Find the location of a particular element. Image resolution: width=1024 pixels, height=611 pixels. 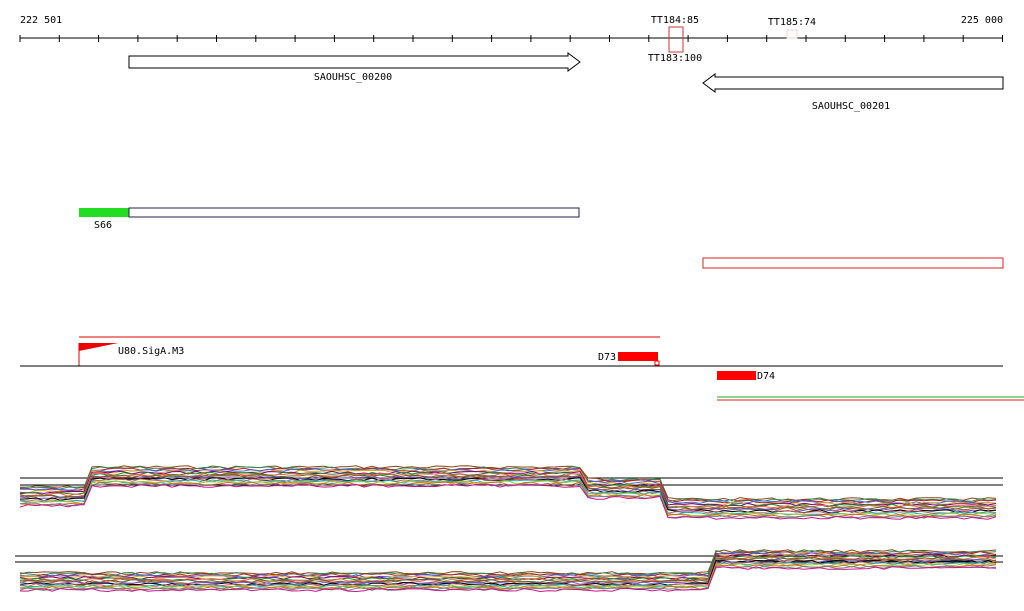

peak-marker is located at coordinates (657, 363).